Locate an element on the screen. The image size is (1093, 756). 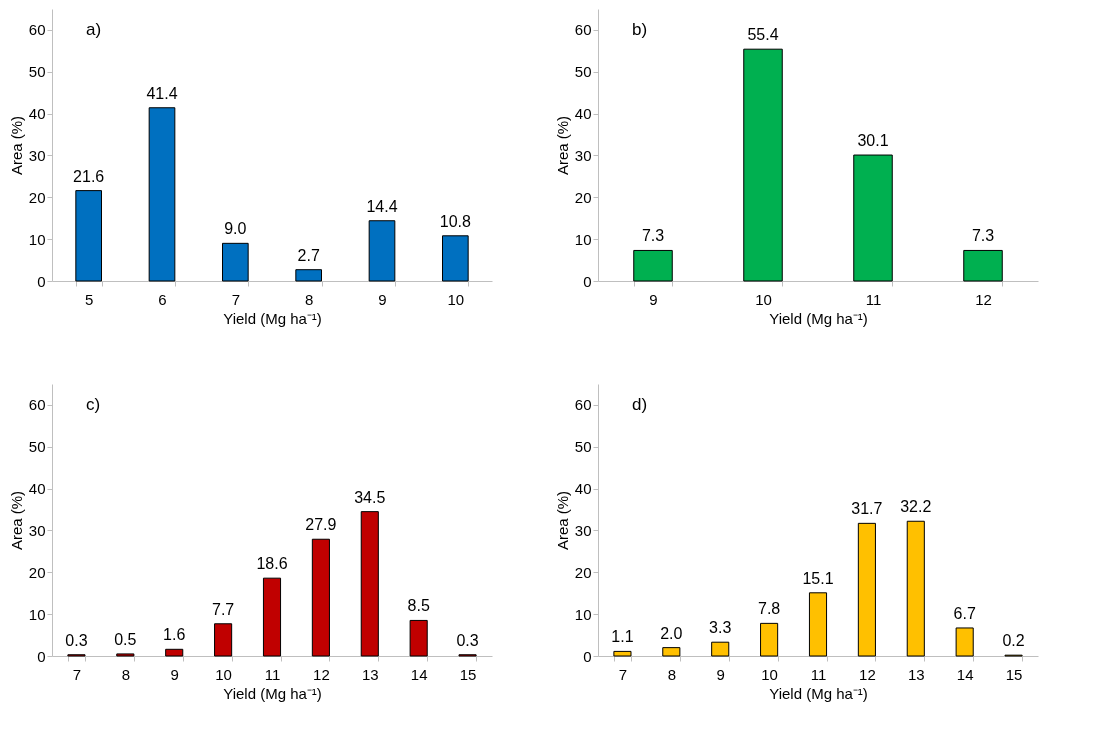
data-label: 15.1 is located at coordinates (818, 578).